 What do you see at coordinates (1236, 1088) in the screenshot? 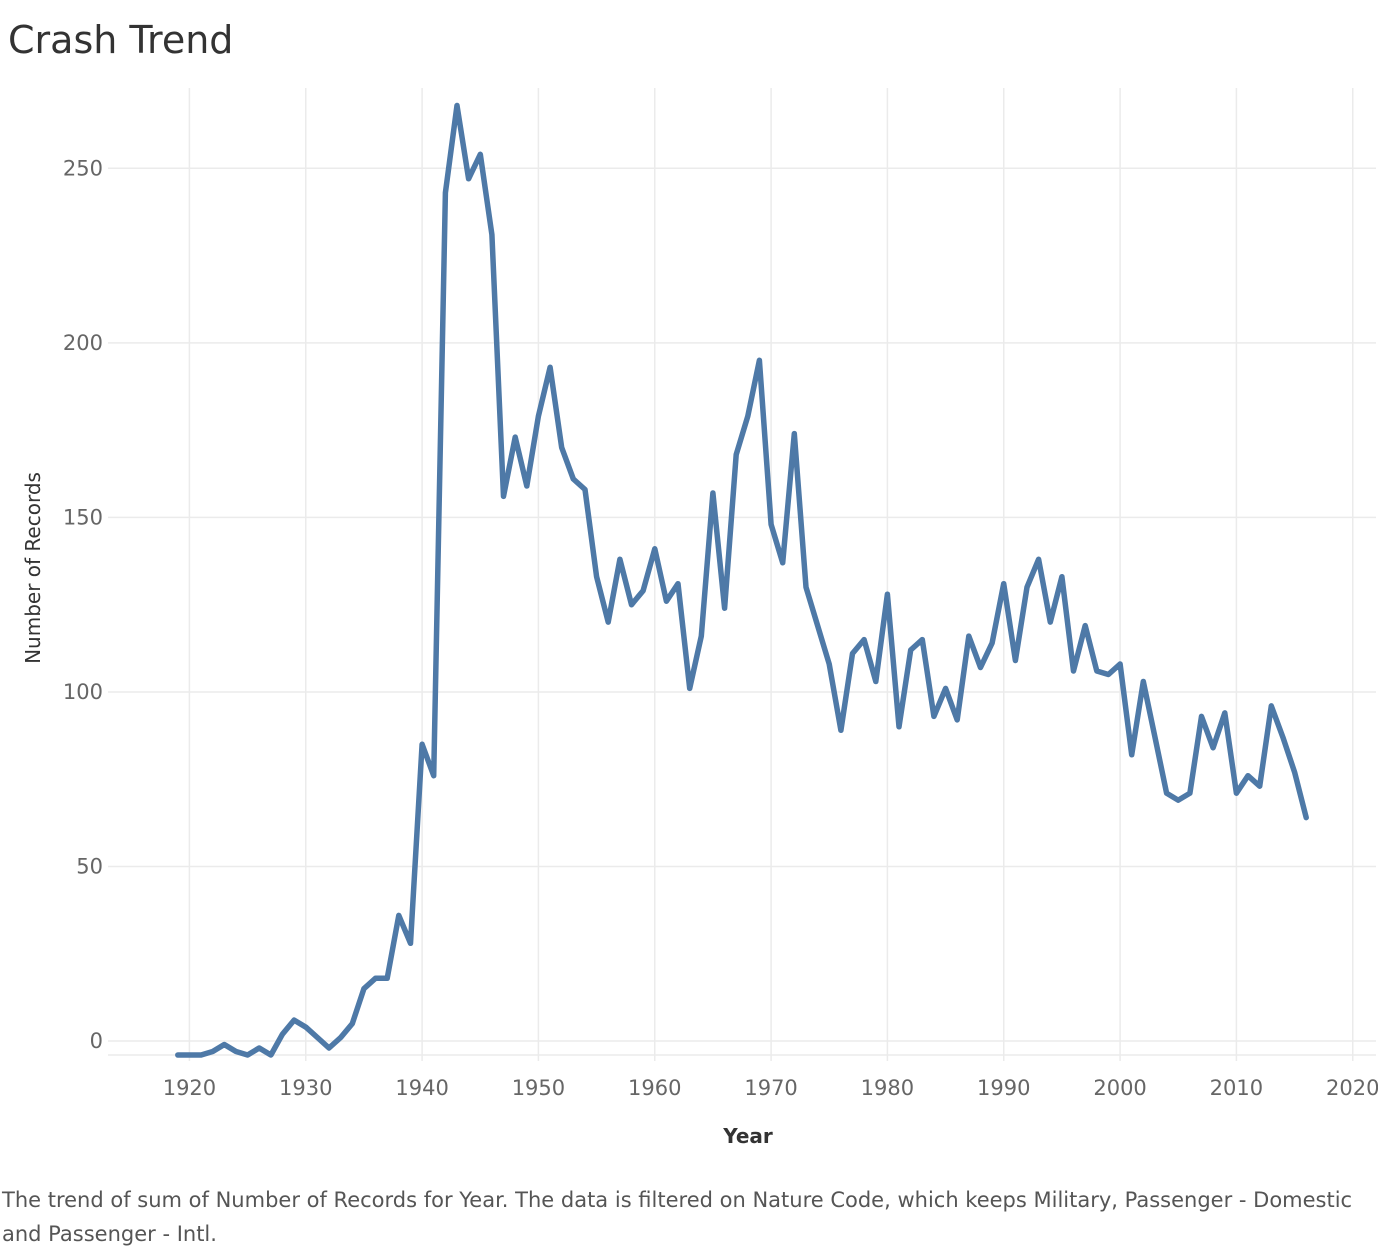
I see `x-tick-label: 2010` at bounding box center [1236, 1088].